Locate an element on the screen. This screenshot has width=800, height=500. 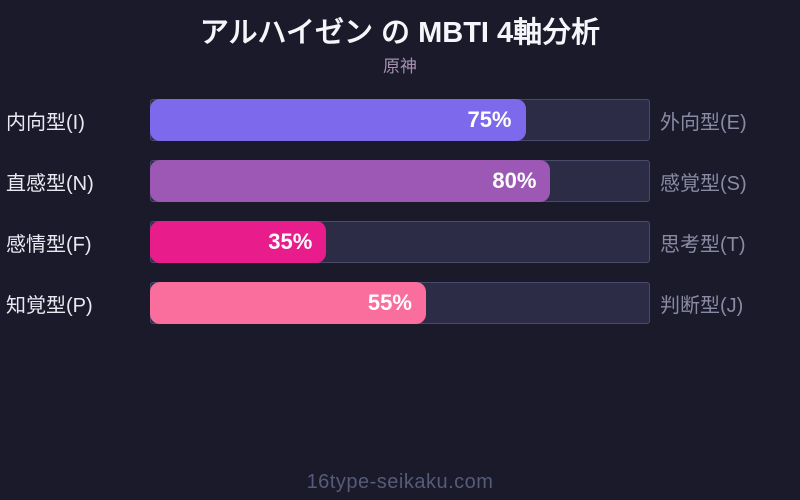
bar-track: 75% is located at coordinates (400, 120).